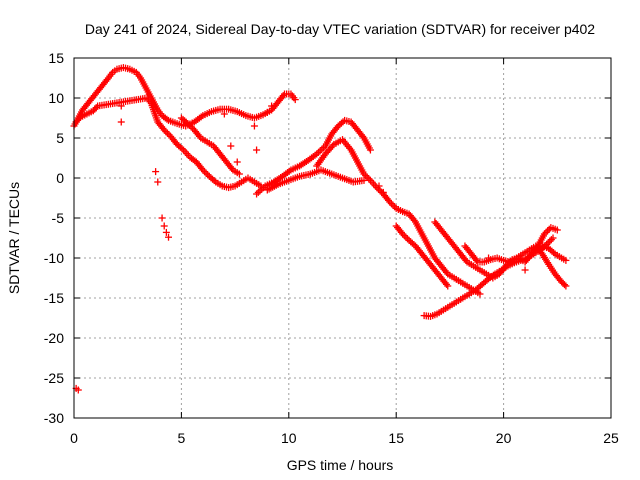 This screenshot has width=640, height=480. Describe the element at coordinates (289, 438) in the screenshot. I see `x-tick-label: 10` at that location.